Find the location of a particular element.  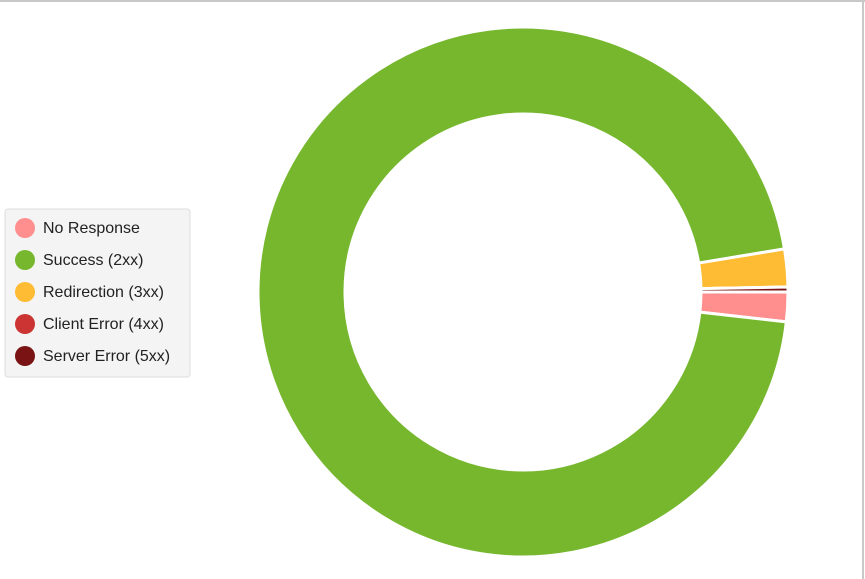

legend-label: Client Error (4xx) is located at coordinates (103, 324).